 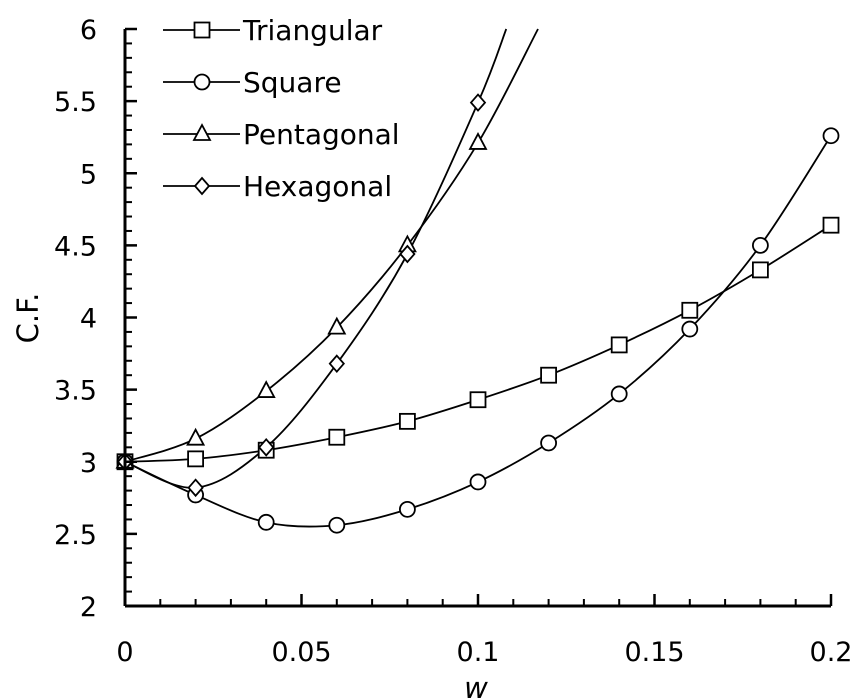 What do you see at coordinates (75, 246) in the screenshot?
I see `y-tick-label: 4.5` at bounding box center [75, 246].